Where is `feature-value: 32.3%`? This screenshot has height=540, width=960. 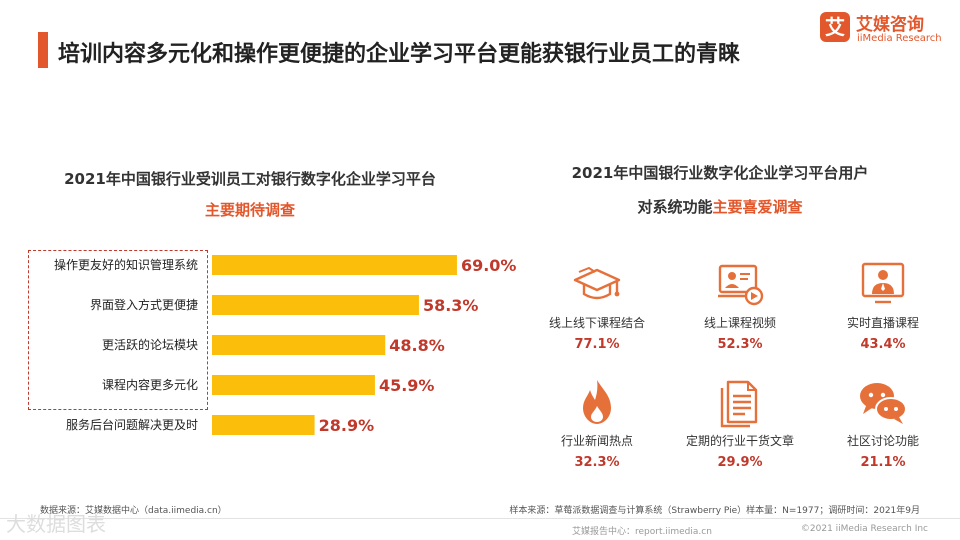
feature-value: 32.3% is located at coordinates (597, 462).